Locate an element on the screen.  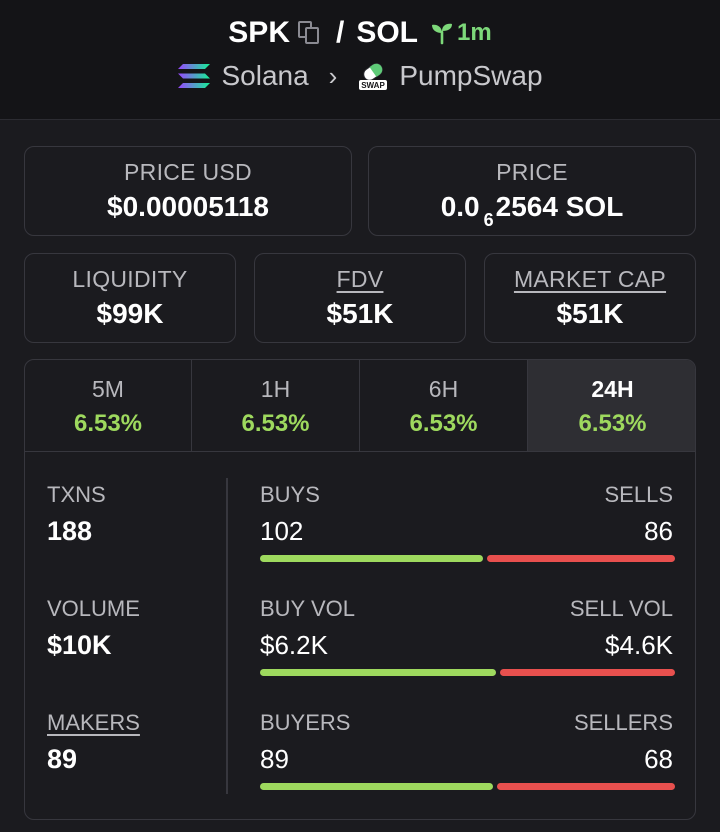
txns-label: TXNS is located at coordinates (76, 494).